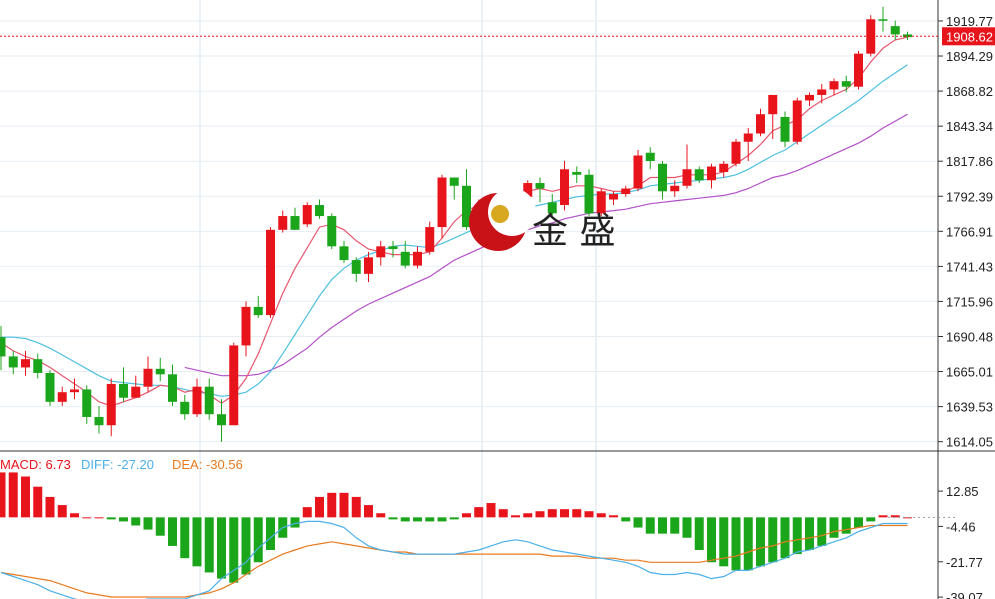  I want to click on price-axis-label-5: 1792.39, so click(969, 196).